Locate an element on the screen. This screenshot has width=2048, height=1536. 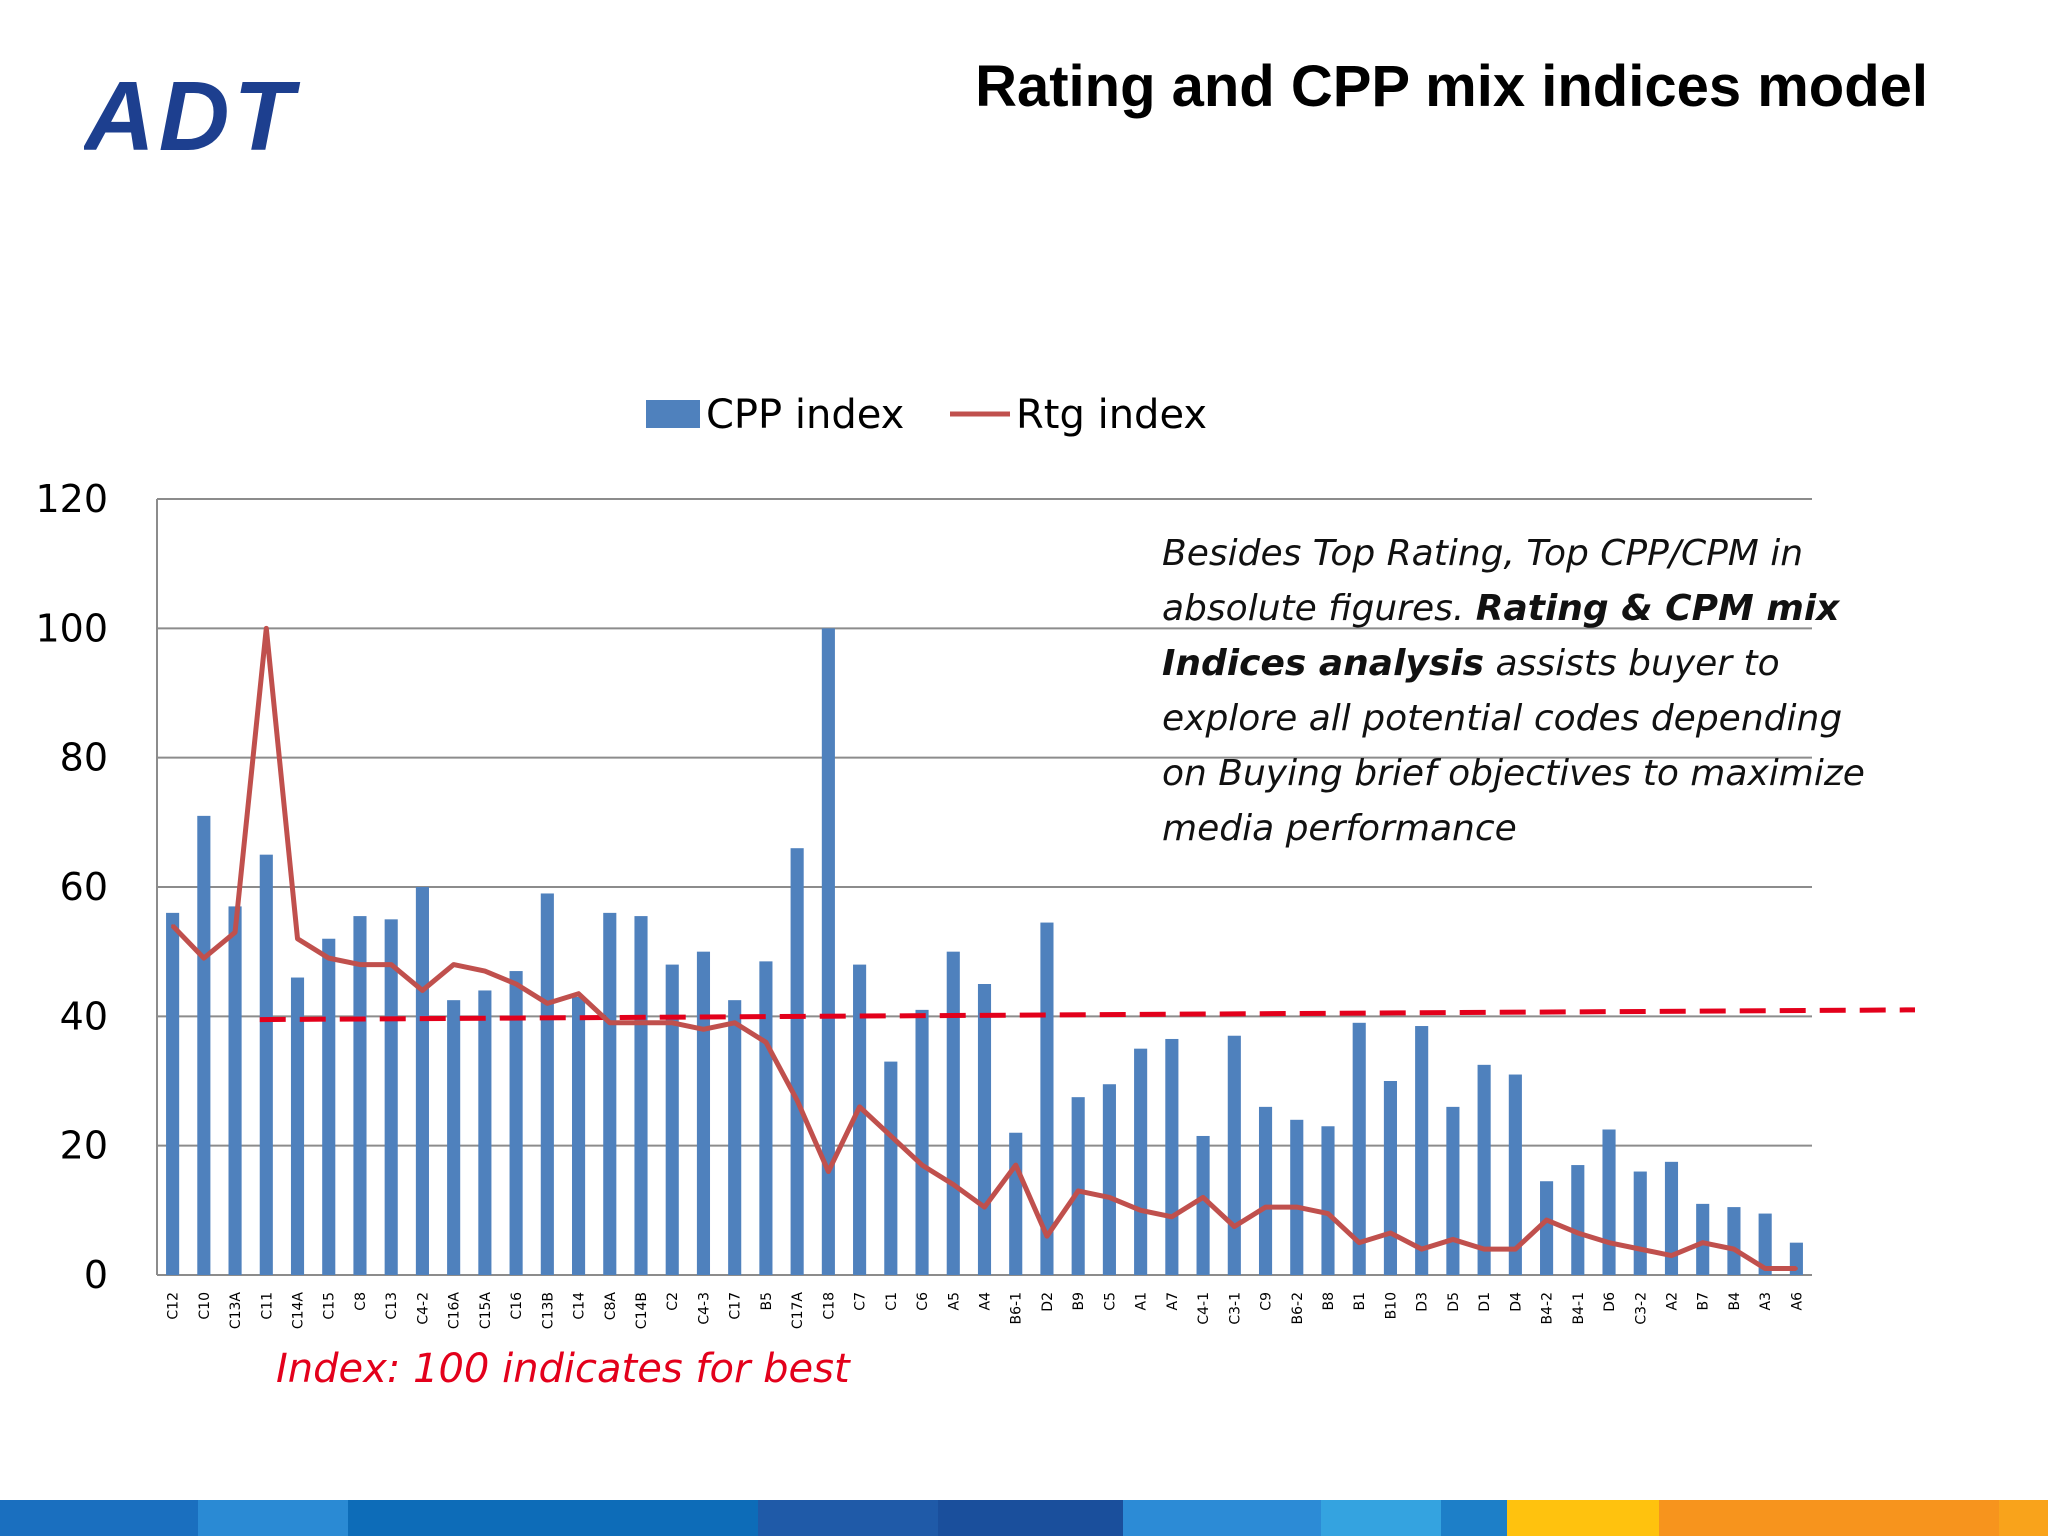
x-tick-label: B8 is located at coordinates (1329, 1301).